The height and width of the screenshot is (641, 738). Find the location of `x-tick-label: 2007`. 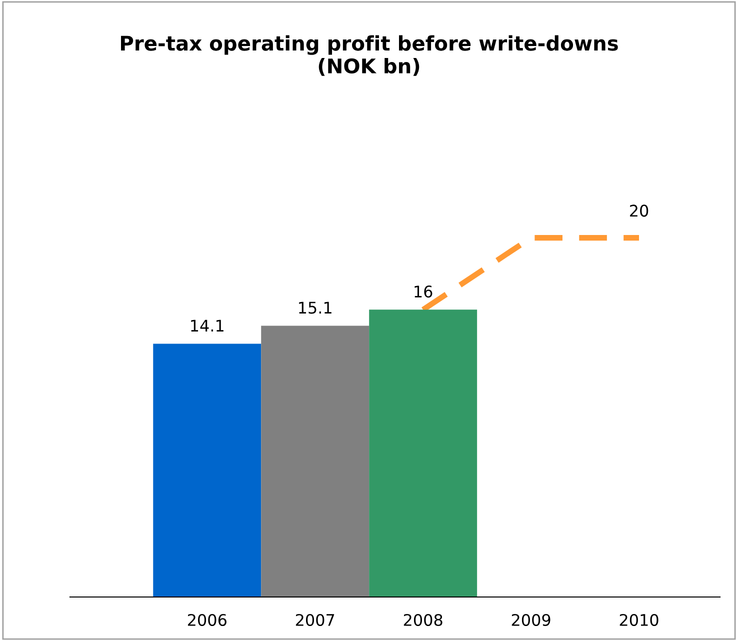

x-tick-label: 2007 is located at coordinates (315, 620).